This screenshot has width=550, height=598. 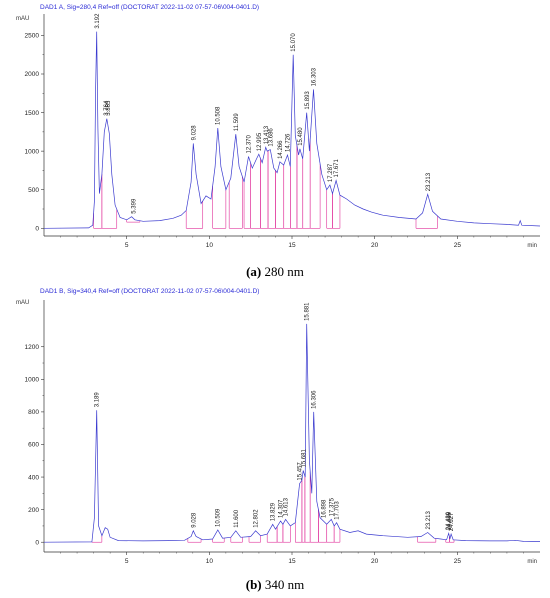 What do you see at coordinates (331, 172) in the screenshot?
I see `peak-label: 17.287` at bounding box center [331, 172].